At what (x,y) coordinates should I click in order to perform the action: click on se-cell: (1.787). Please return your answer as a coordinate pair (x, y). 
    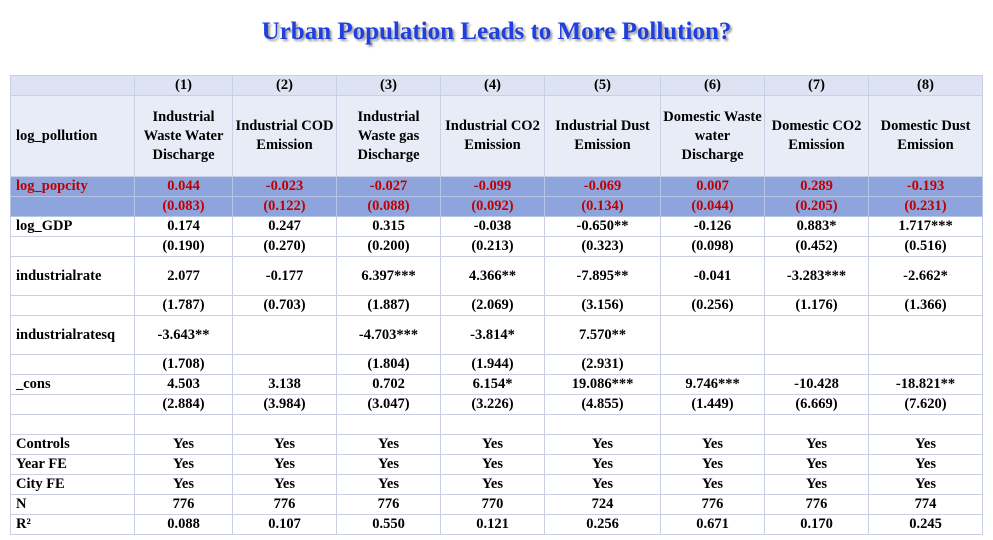
    Looking at the image, I should click on (183, 305).